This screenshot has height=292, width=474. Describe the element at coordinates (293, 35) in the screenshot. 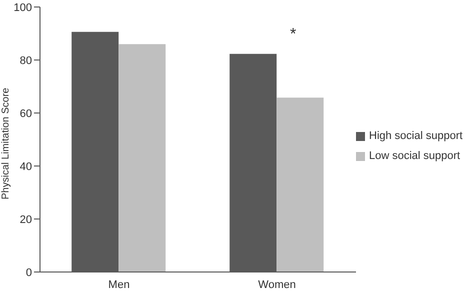

I see `annotation: *` at that location.